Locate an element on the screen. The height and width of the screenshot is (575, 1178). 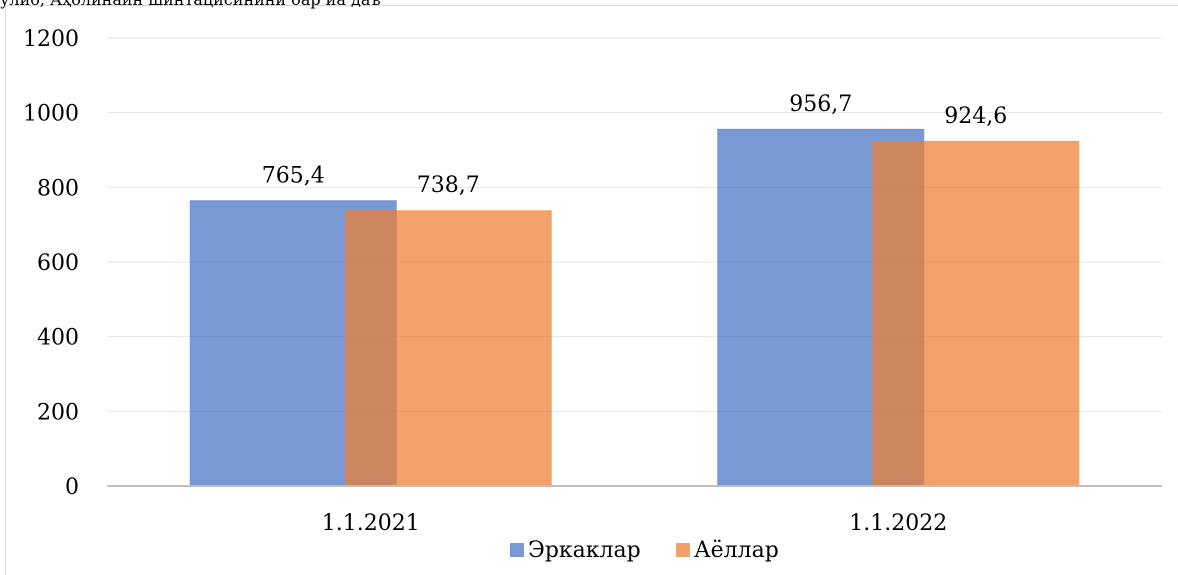
y-tick-label: 800 is located at coordinates (58, 188).